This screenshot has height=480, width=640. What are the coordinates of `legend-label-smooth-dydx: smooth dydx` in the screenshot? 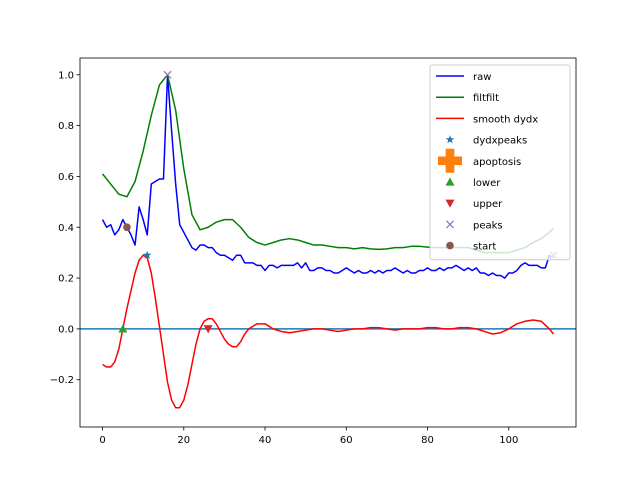 It's located at (505, 119).